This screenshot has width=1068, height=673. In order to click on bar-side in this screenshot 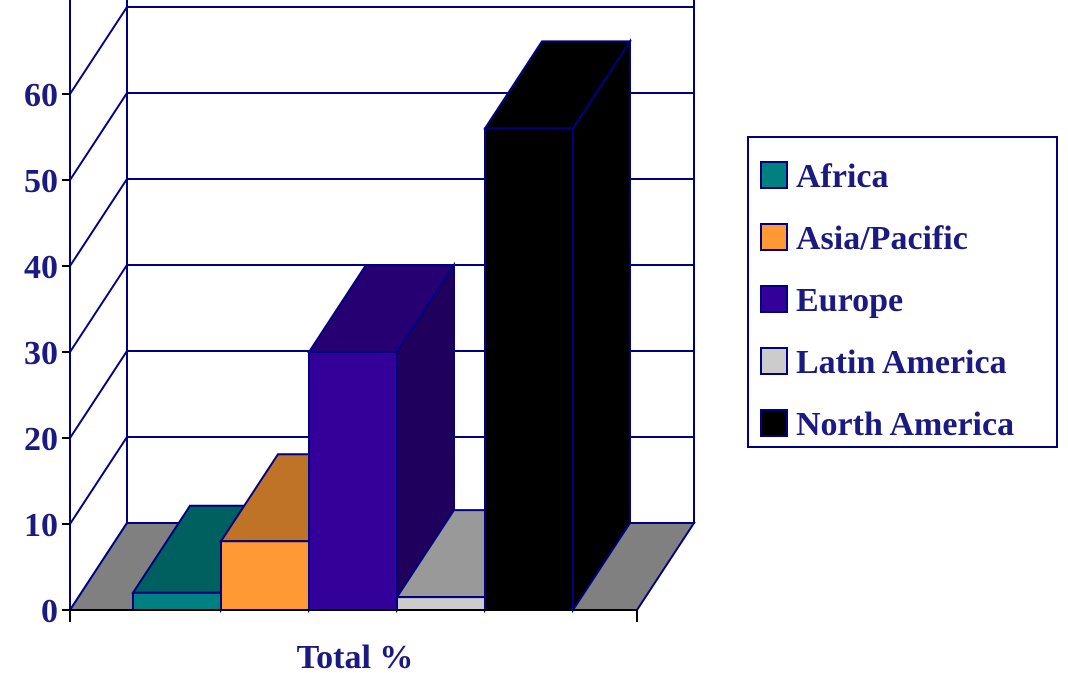, I will do `click(601, 326)`.